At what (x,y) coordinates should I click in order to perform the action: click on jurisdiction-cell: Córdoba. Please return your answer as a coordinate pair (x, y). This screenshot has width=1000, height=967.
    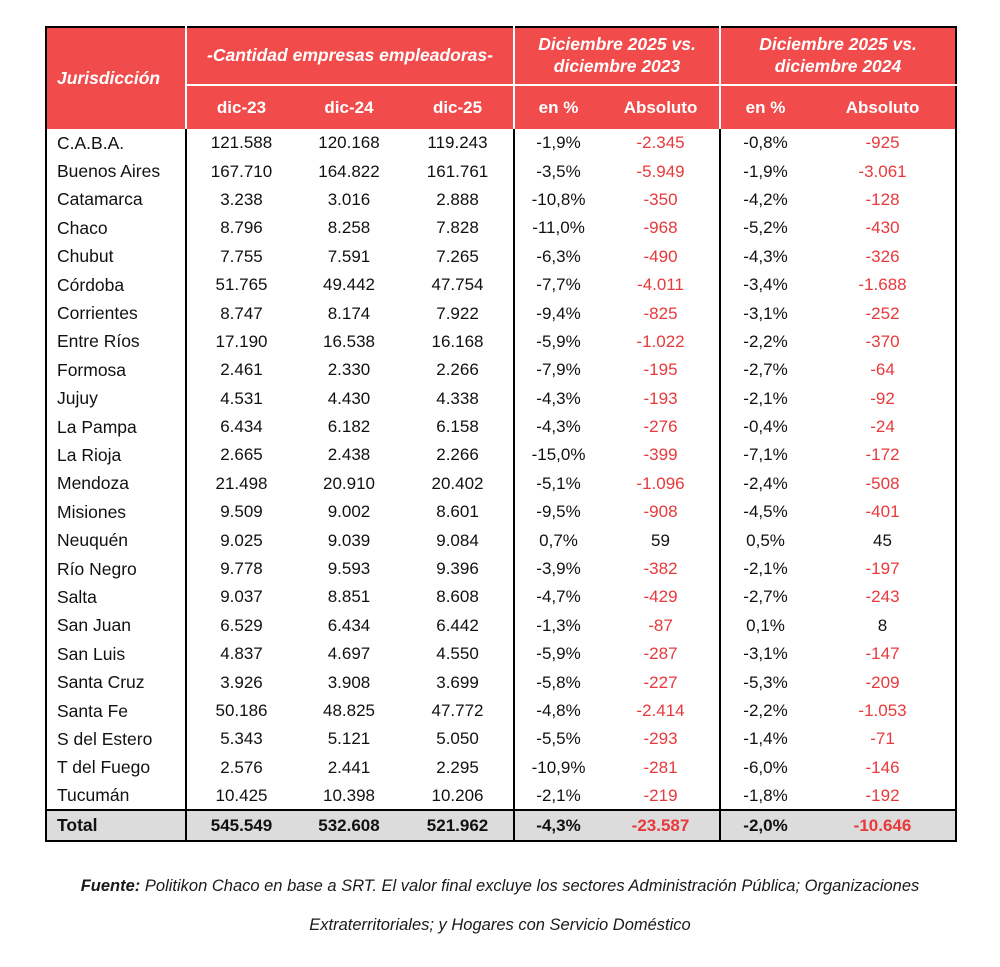
    Looking at the image, I should click on (91, 284).